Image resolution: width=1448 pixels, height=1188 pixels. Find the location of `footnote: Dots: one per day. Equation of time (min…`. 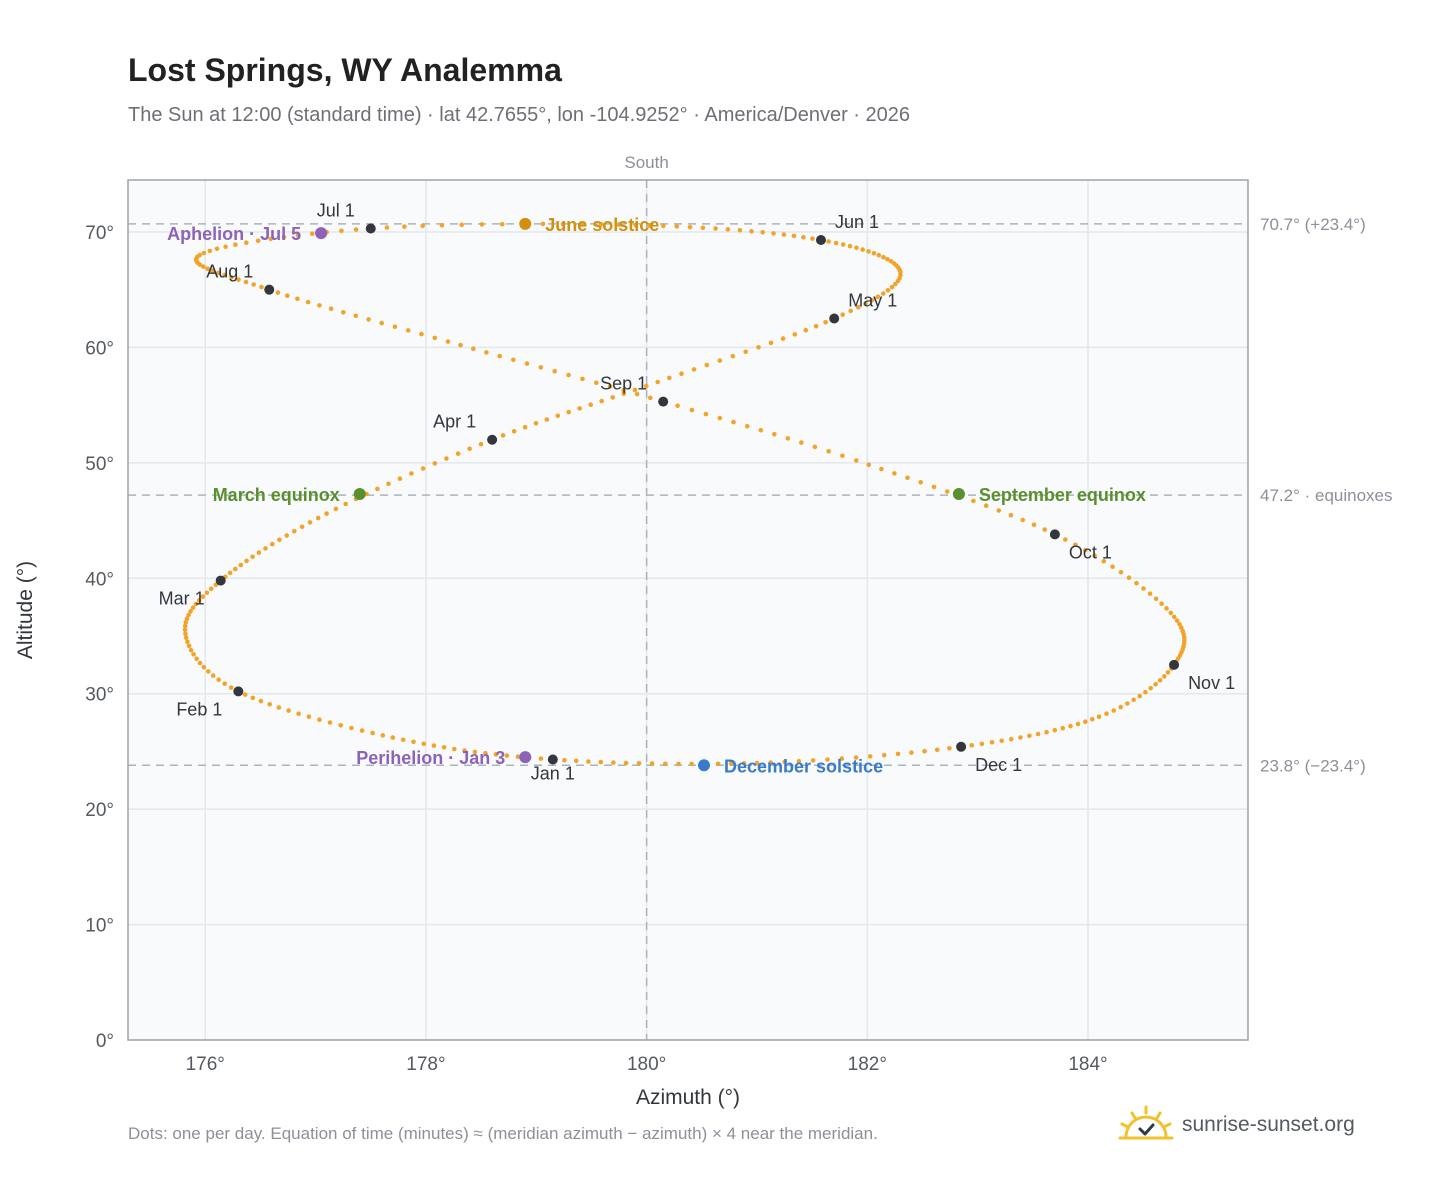

footnote: Dots: one per day. Equation of time (min… is located at coordinates (503, 1133).